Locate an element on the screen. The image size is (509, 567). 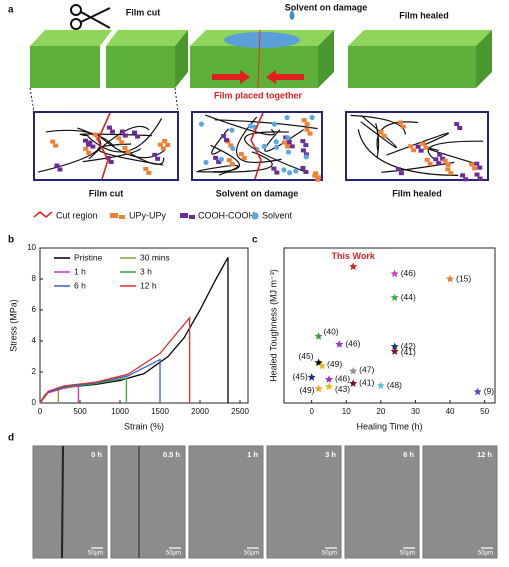
time-label: 1 h is located at coordinates (252, 454).